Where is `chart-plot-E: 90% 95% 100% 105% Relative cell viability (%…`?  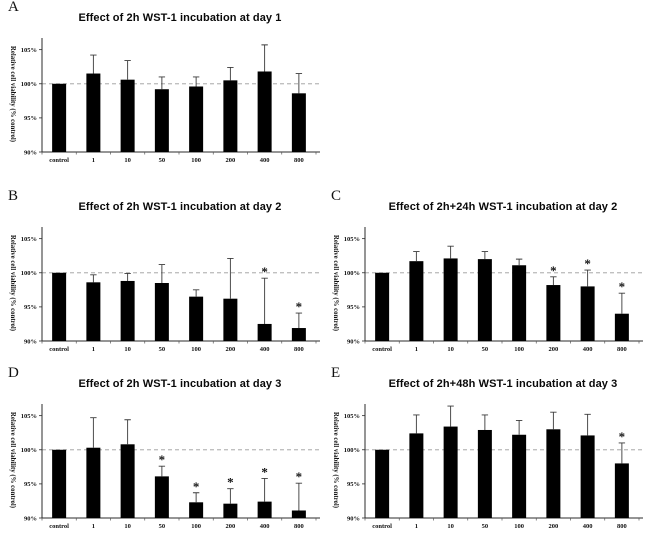 chart-plot-E: 90% 95% 100% 105% Relative cell viability (%… is located at coordinates (488, 467).